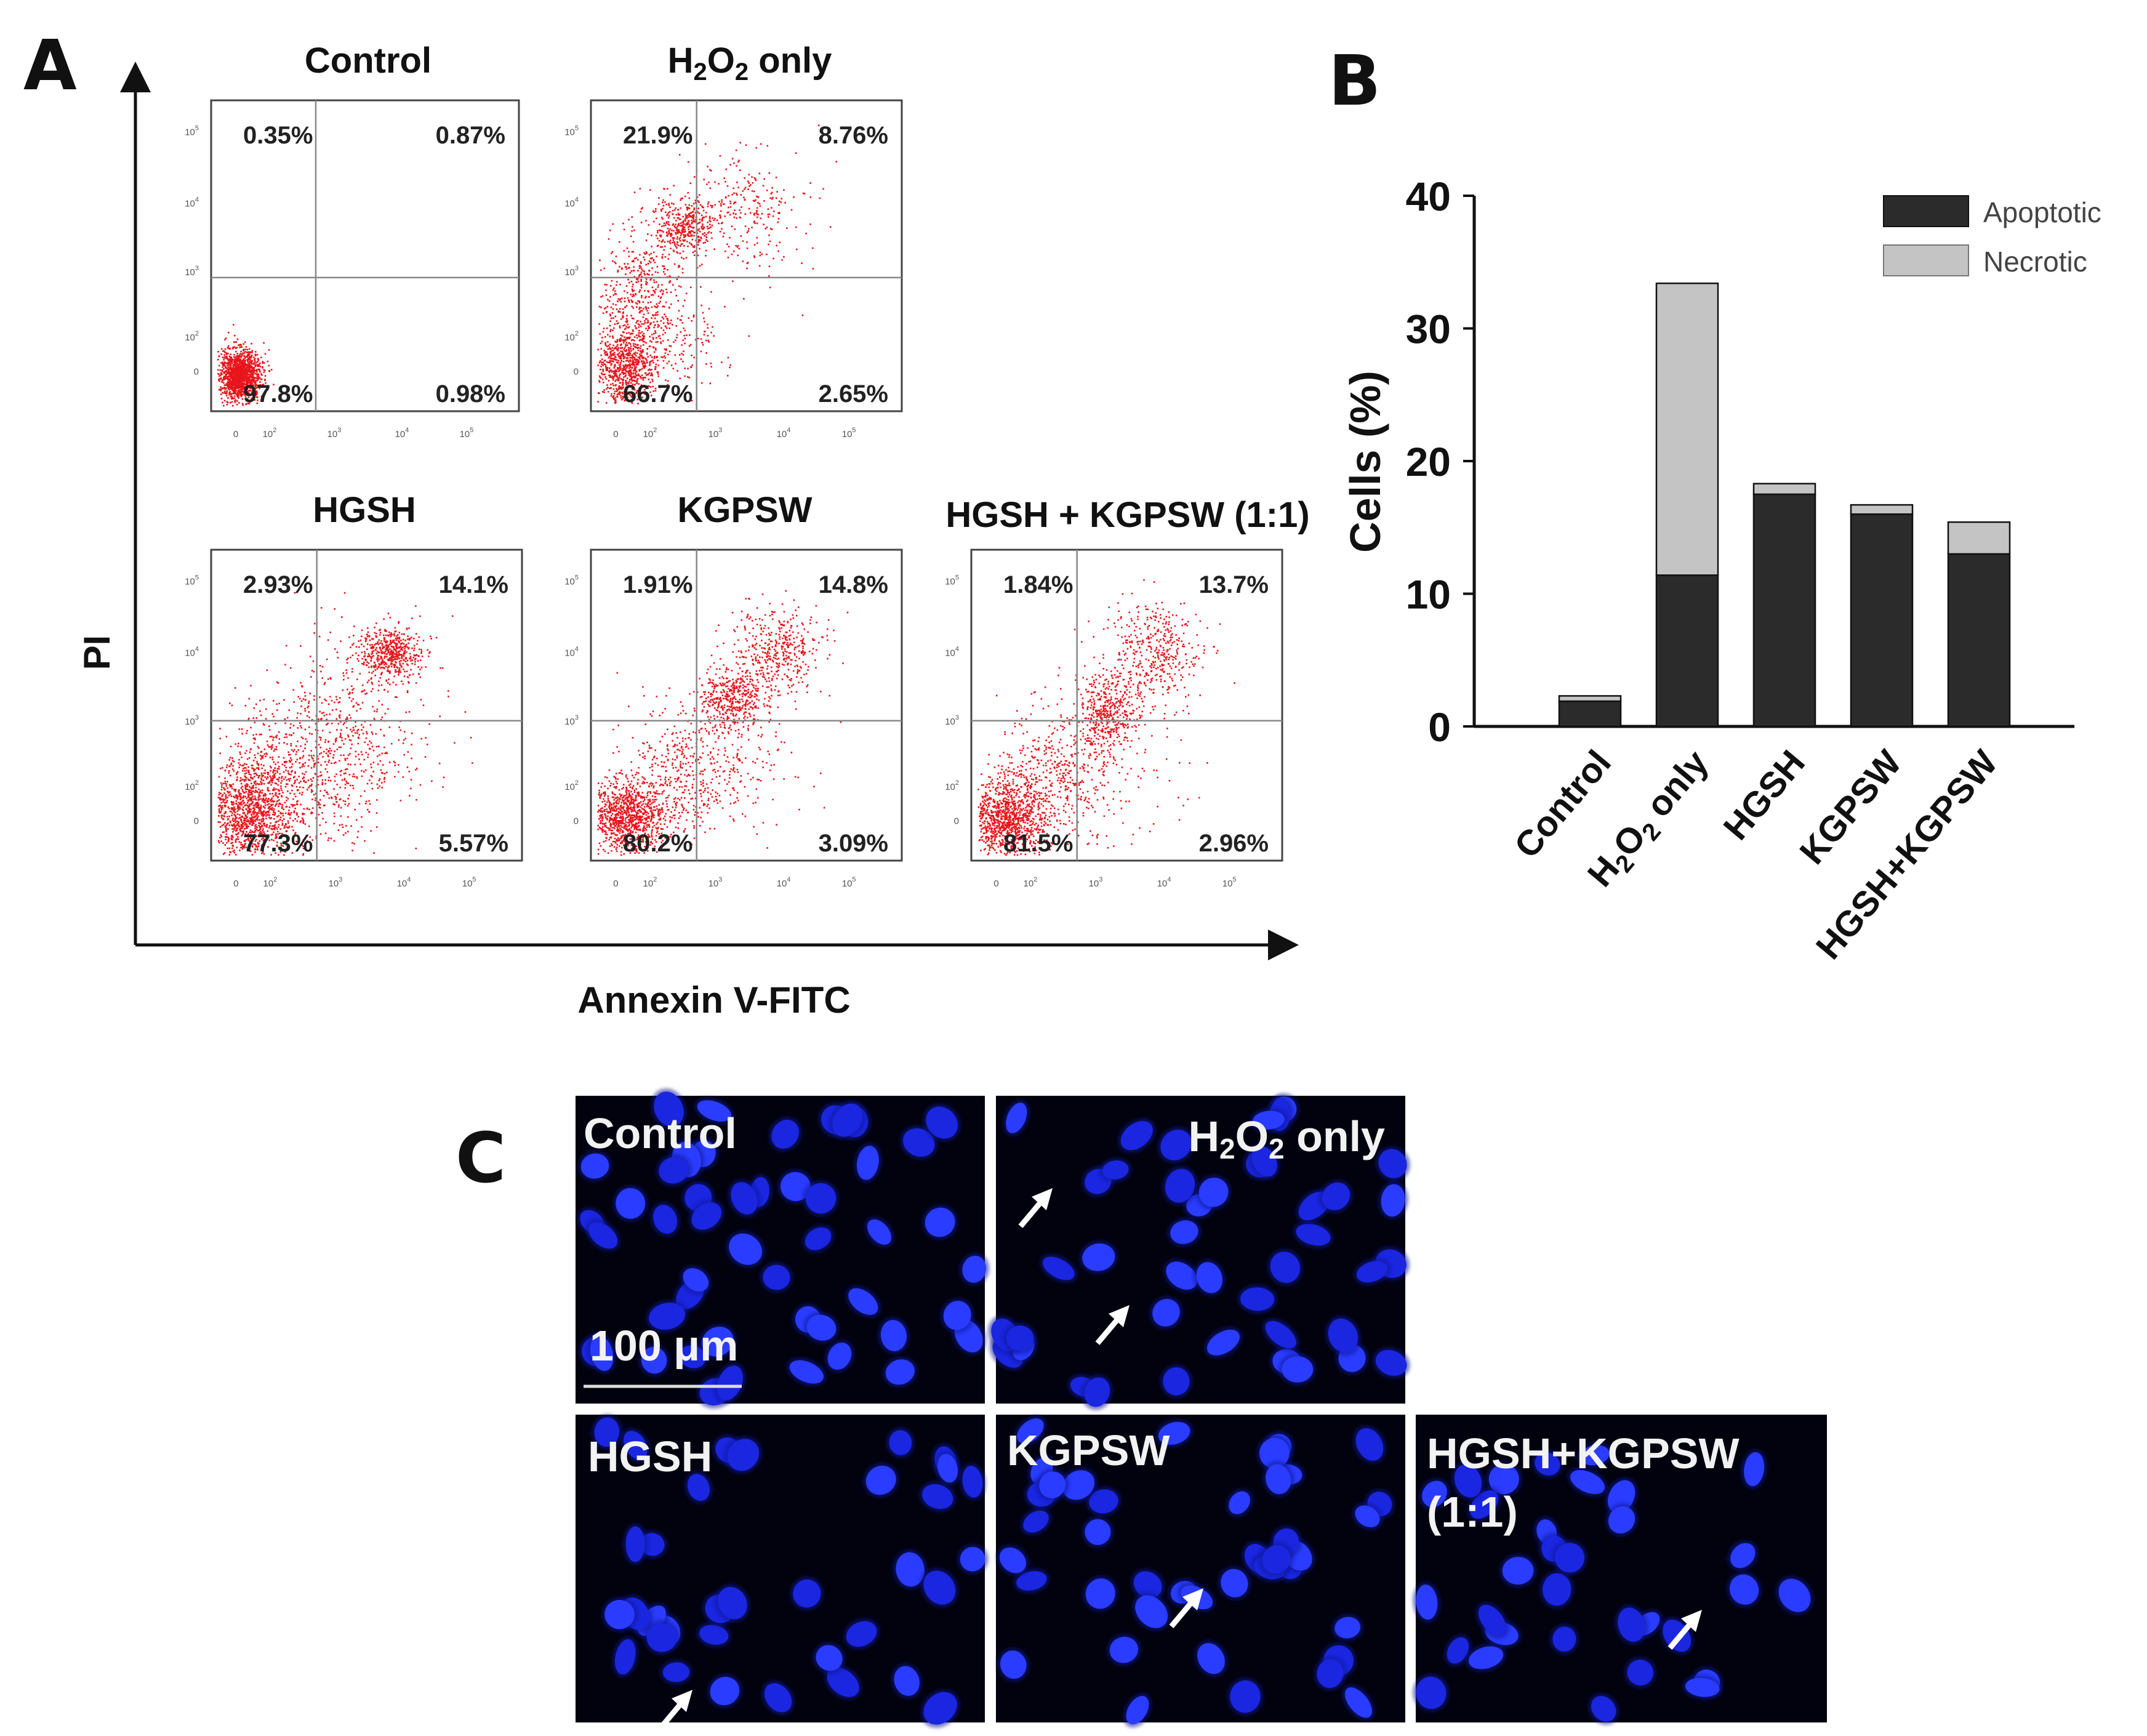  Describe the element at coordinates (364, 510) in the screenshot. I see `flow-title-hgsh: HGSH` at that location.